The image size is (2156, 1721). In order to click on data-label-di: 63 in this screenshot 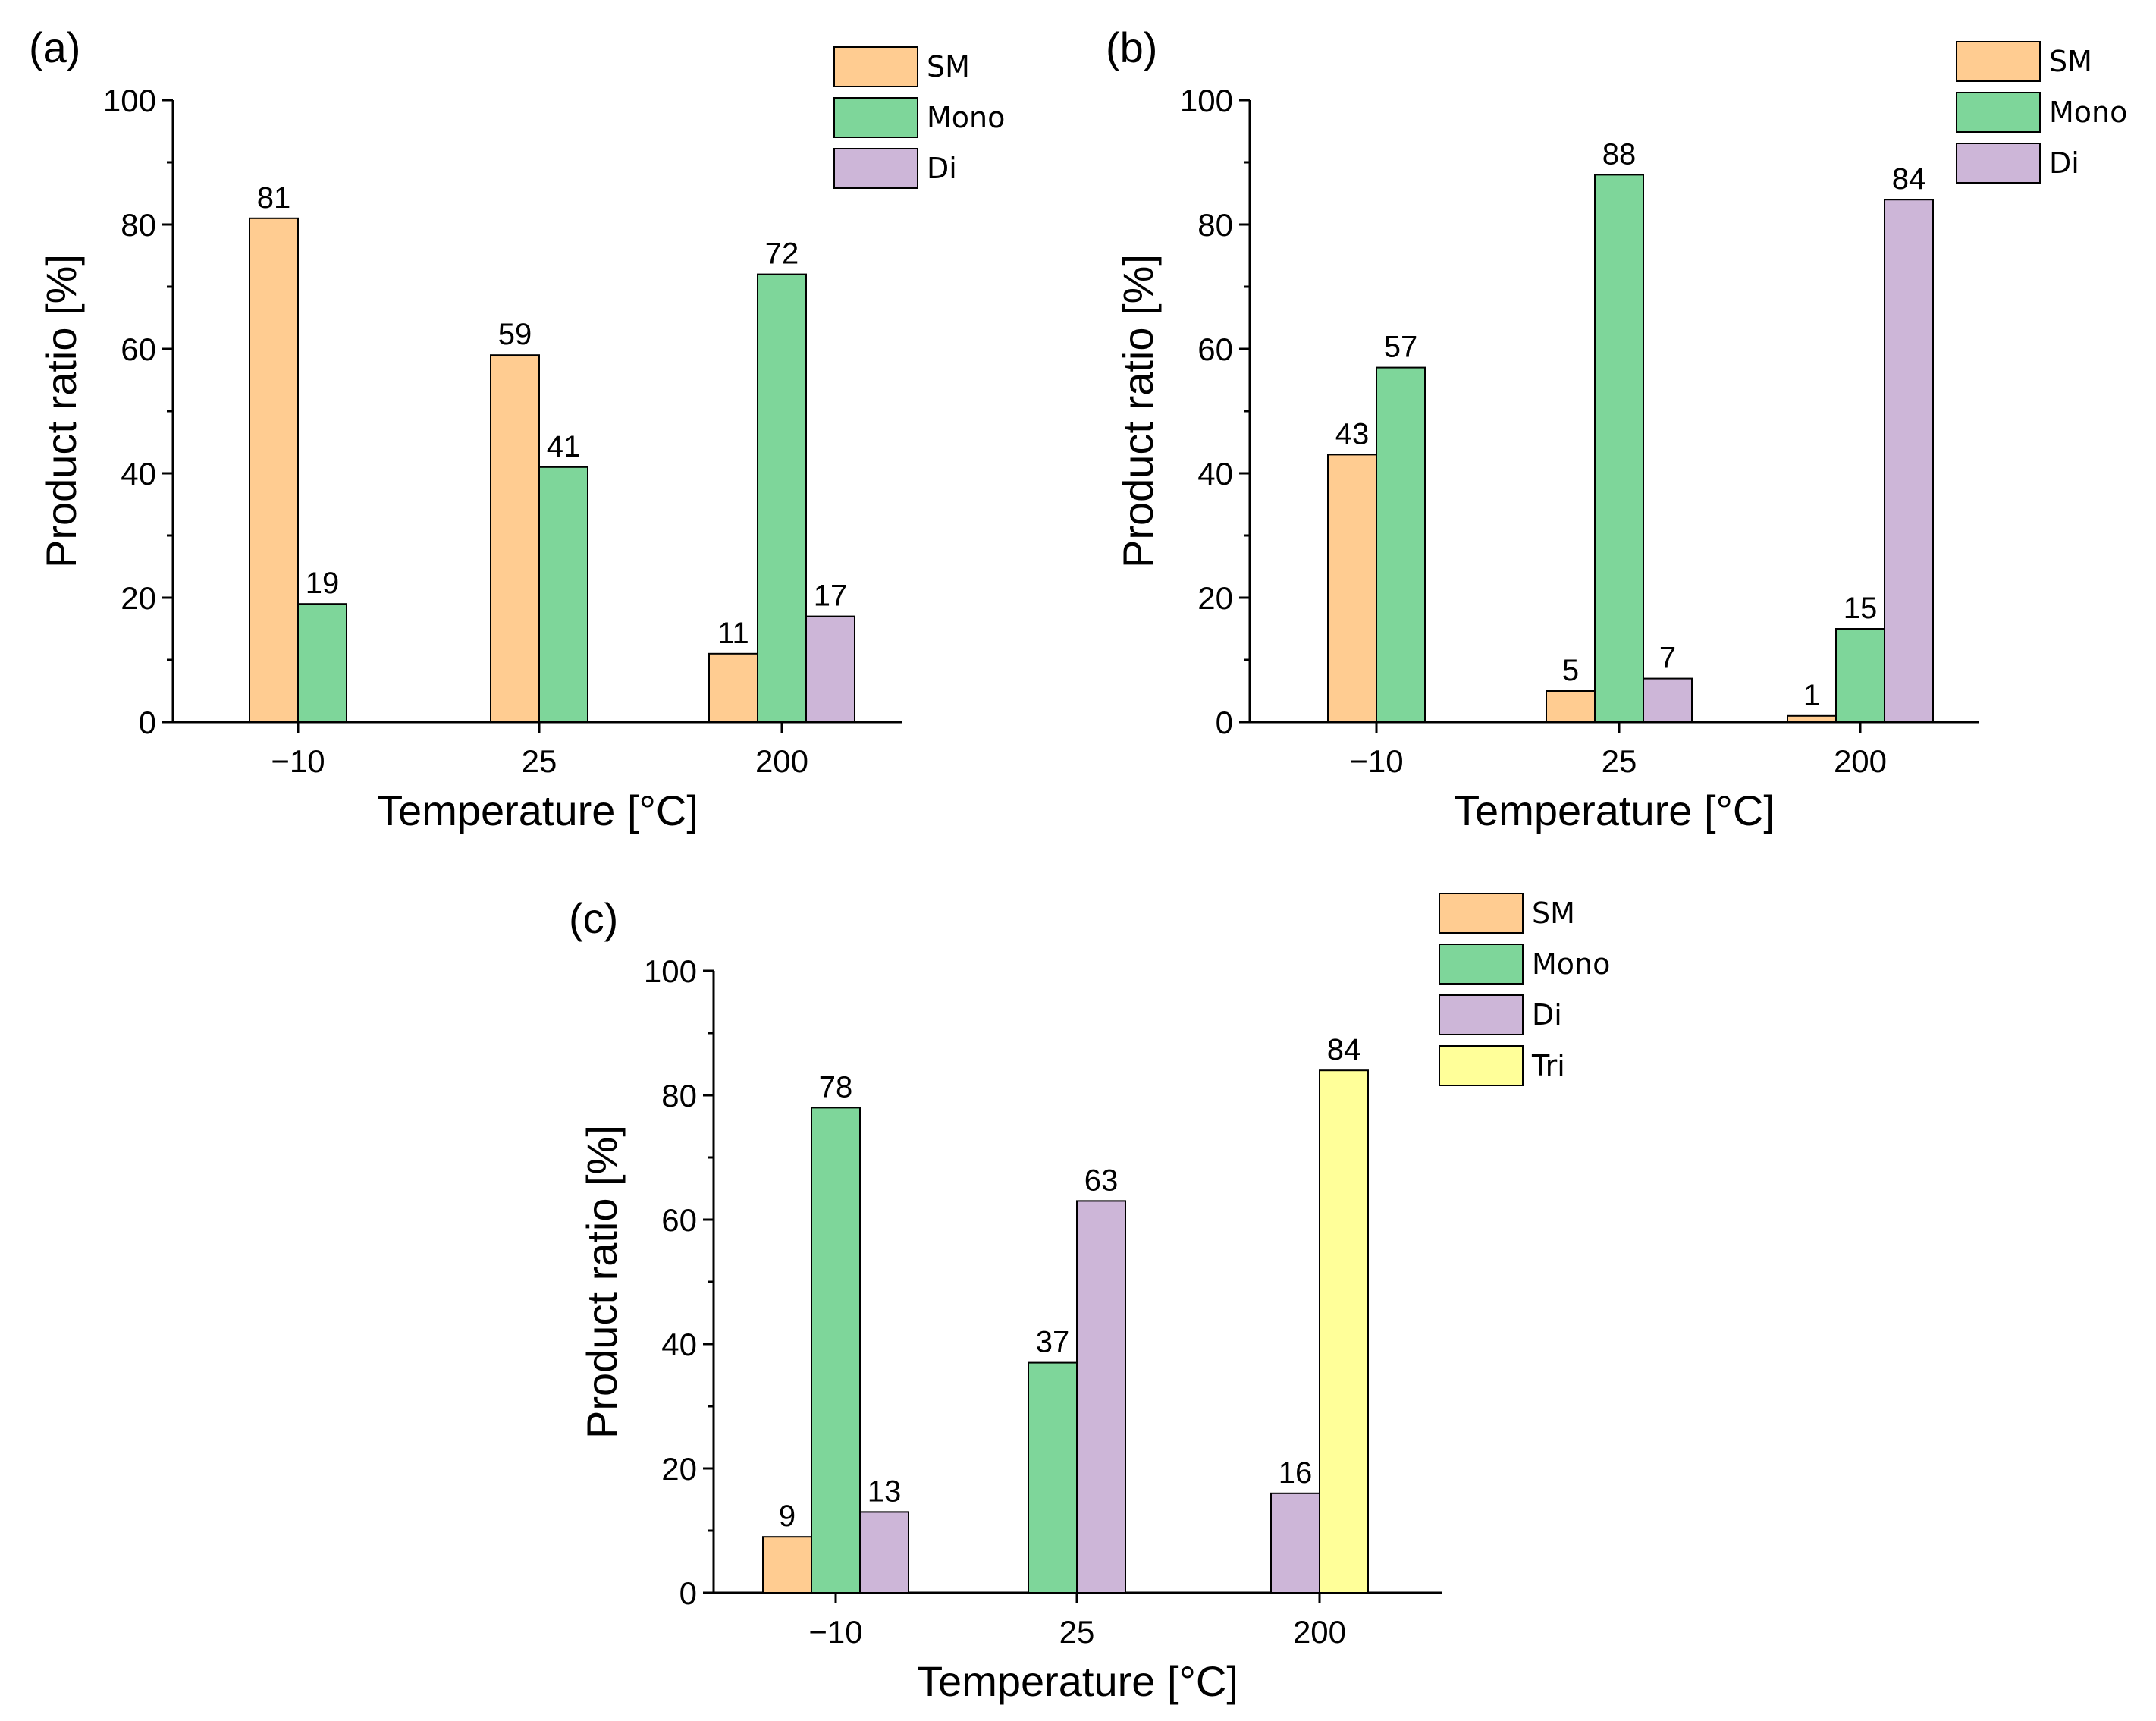, I will do `click(1101, 1180)`.